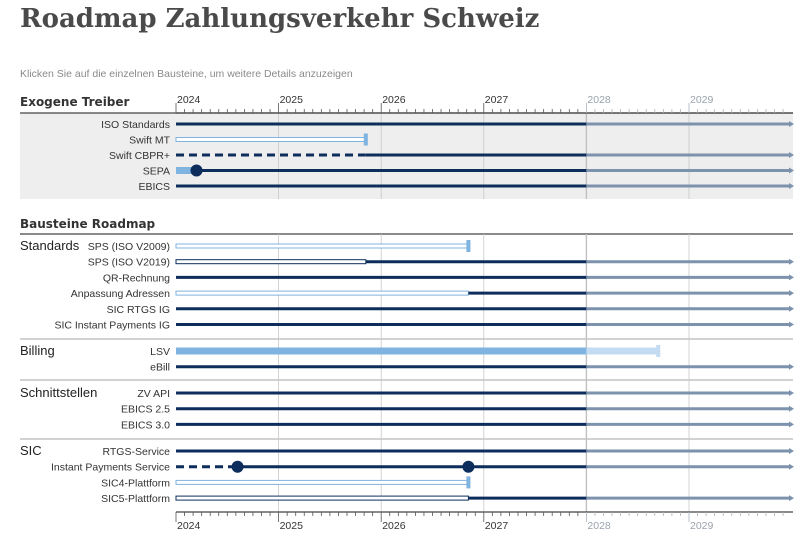  What do you see at coordinates (156, 172) in the screenshot?
I see `row-label: SEPA` at bounding box center [156, 172].